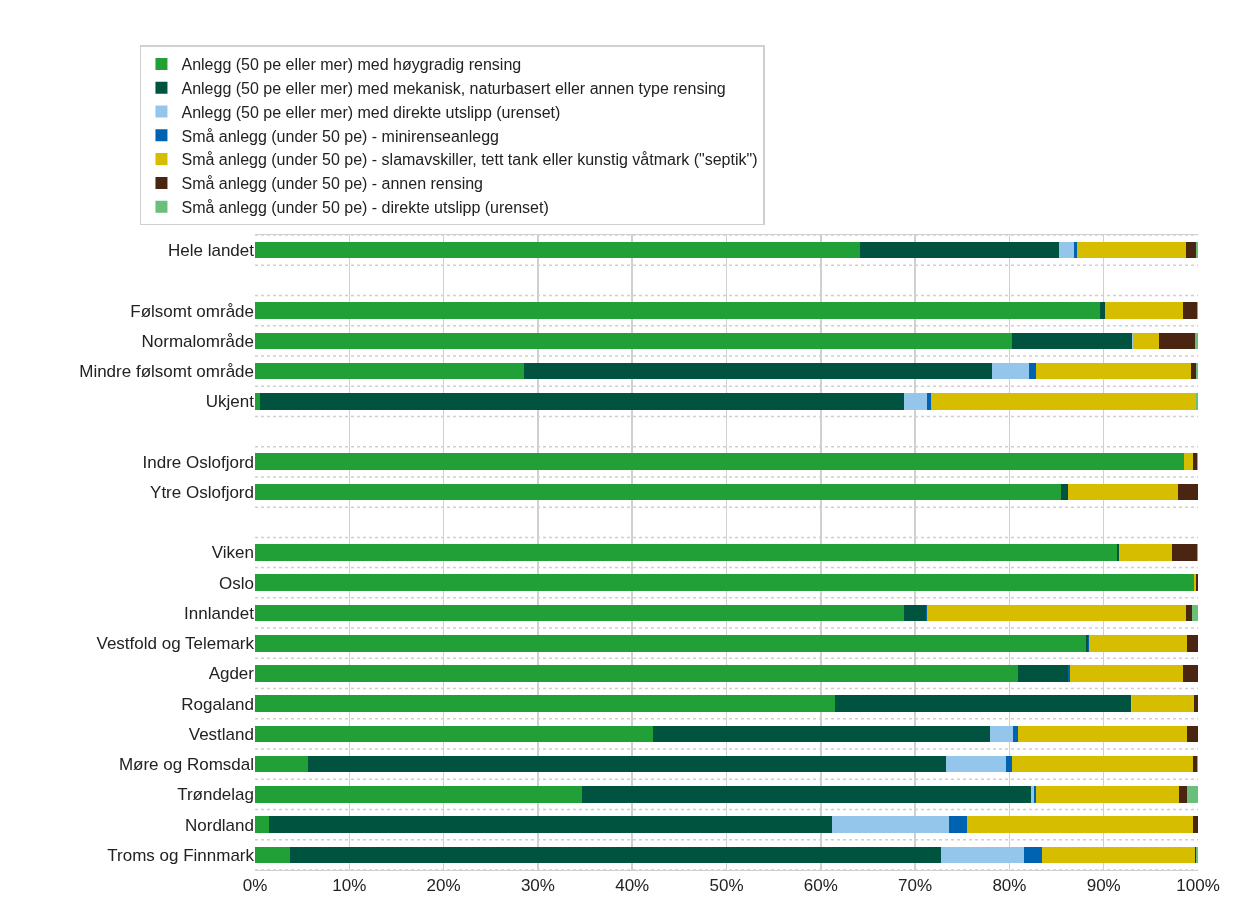  I want to click on x-tick-label: 60%, so click(820, 886).